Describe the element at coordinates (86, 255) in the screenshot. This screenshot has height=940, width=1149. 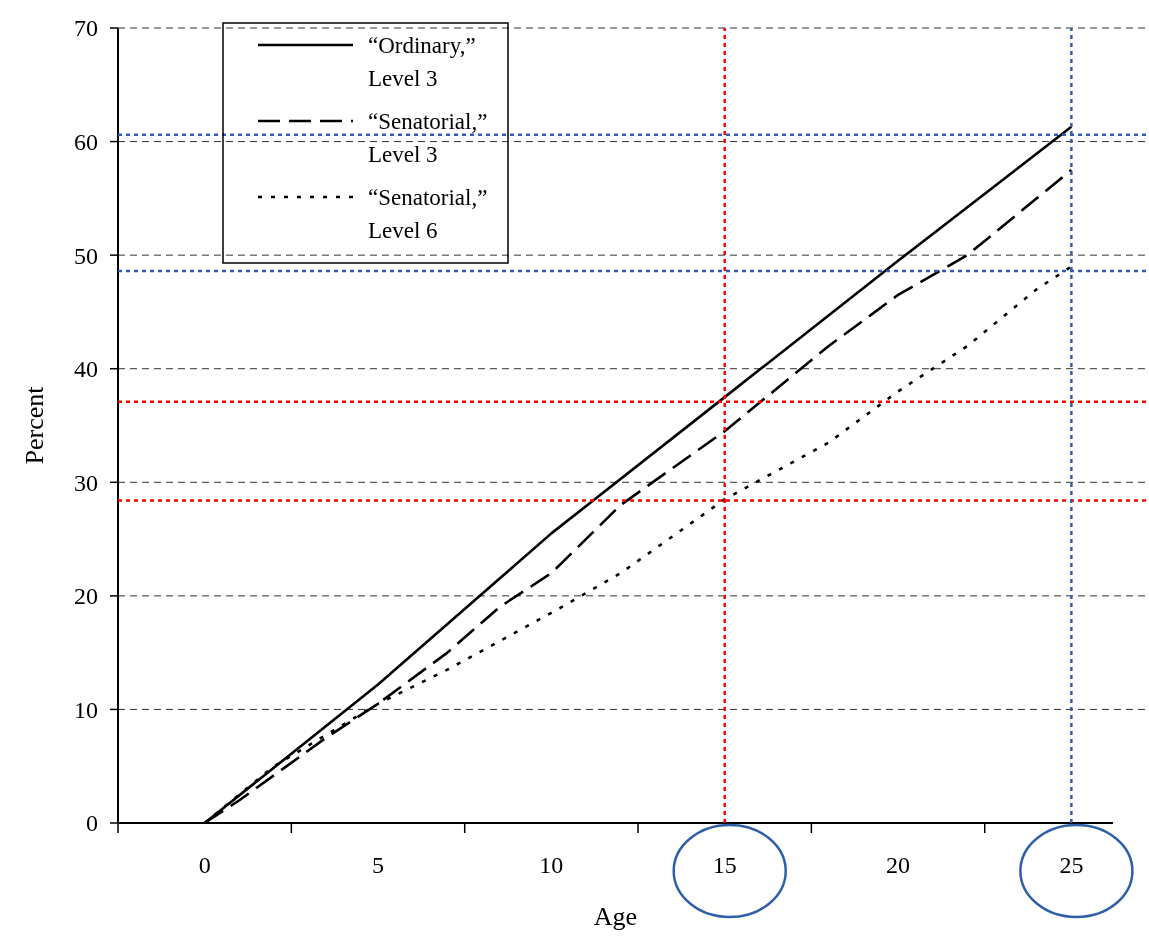
I see `y-tick-label: 50` at that location.